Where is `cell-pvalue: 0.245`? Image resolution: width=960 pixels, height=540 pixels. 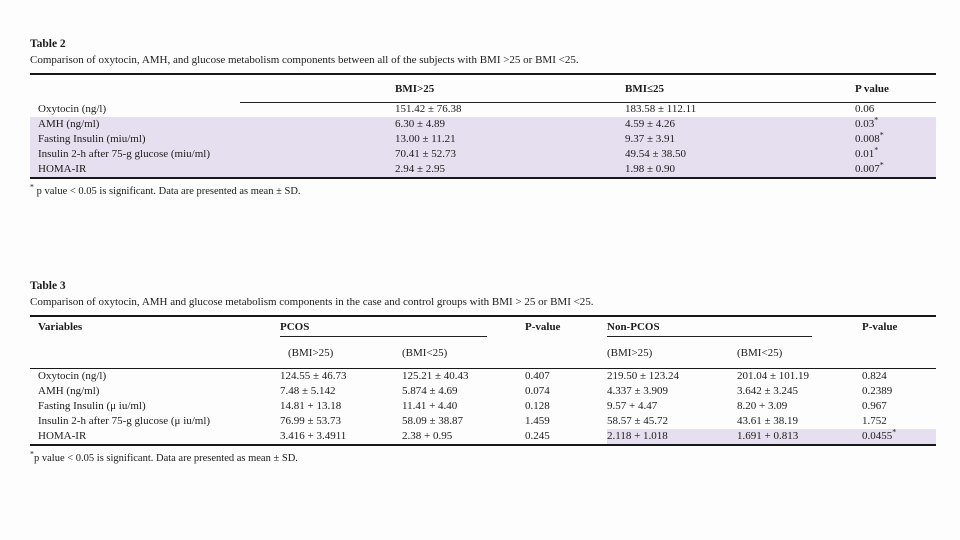
cell-pvalue: 0.245 is located at coordinates (537, 436).